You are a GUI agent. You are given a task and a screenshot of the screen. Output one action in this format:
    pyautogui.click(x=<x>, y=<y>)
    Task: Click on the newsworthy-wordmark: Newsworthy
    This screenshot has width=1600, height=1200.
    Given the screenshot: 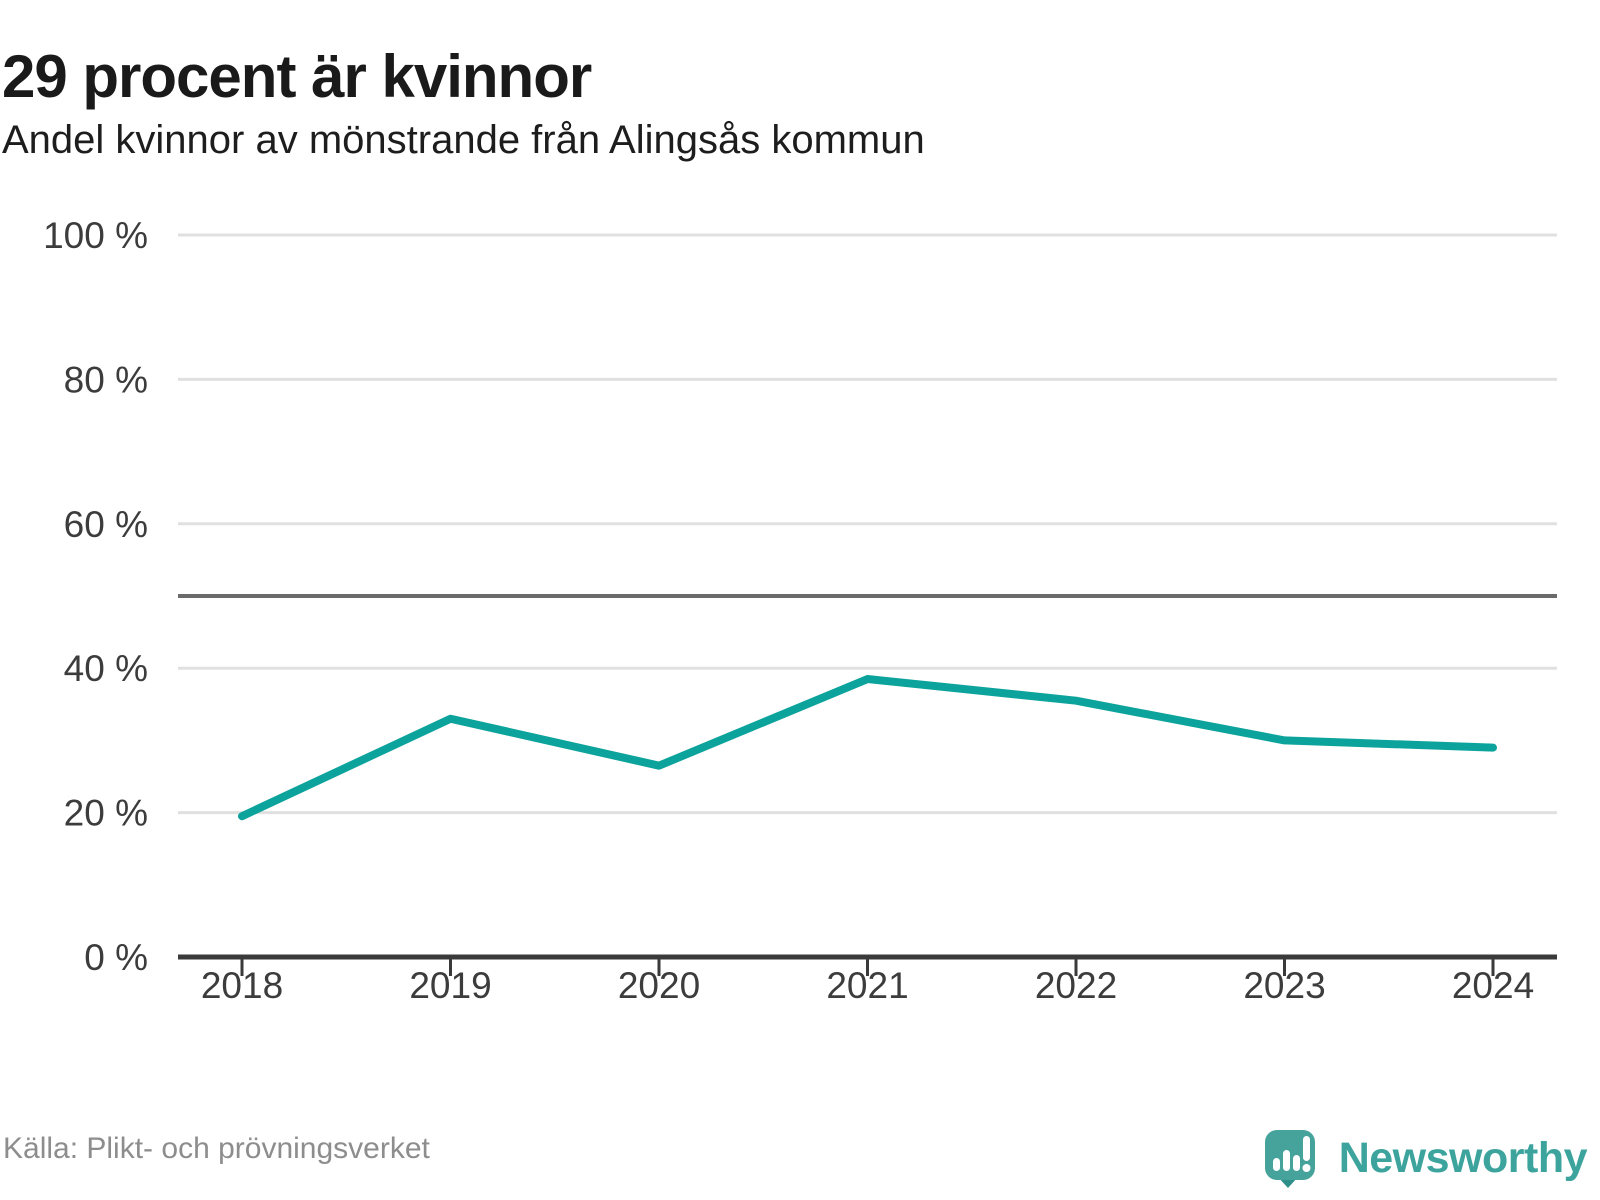 What is the action you would take?
    pyautogui.click(x=1463, y=1157)
    